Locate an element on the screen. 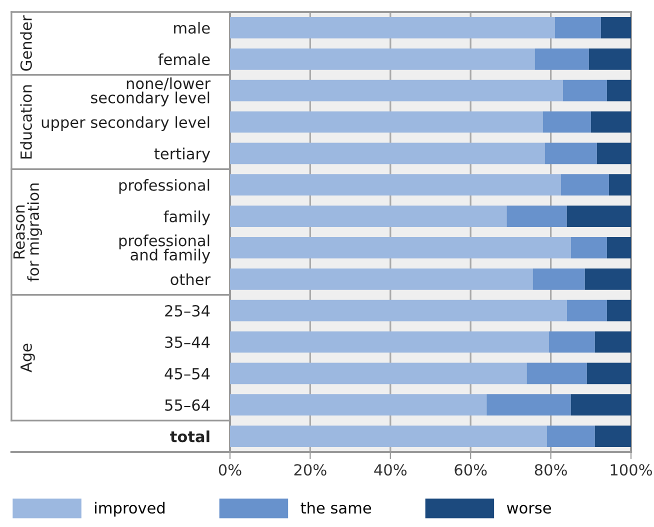 The image size is (654, 527). text: Age is located at coordinates (27, 358).